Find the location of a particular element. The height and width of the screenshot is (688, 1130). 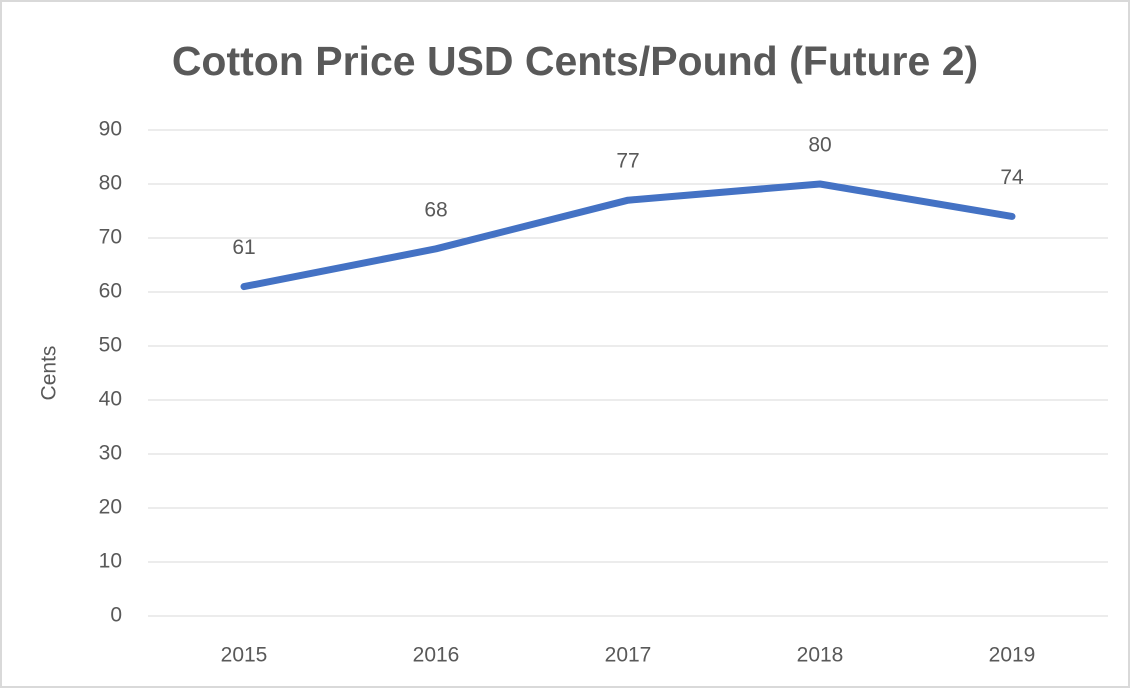

data-label: 74 is located at coordinates (1012, 177).